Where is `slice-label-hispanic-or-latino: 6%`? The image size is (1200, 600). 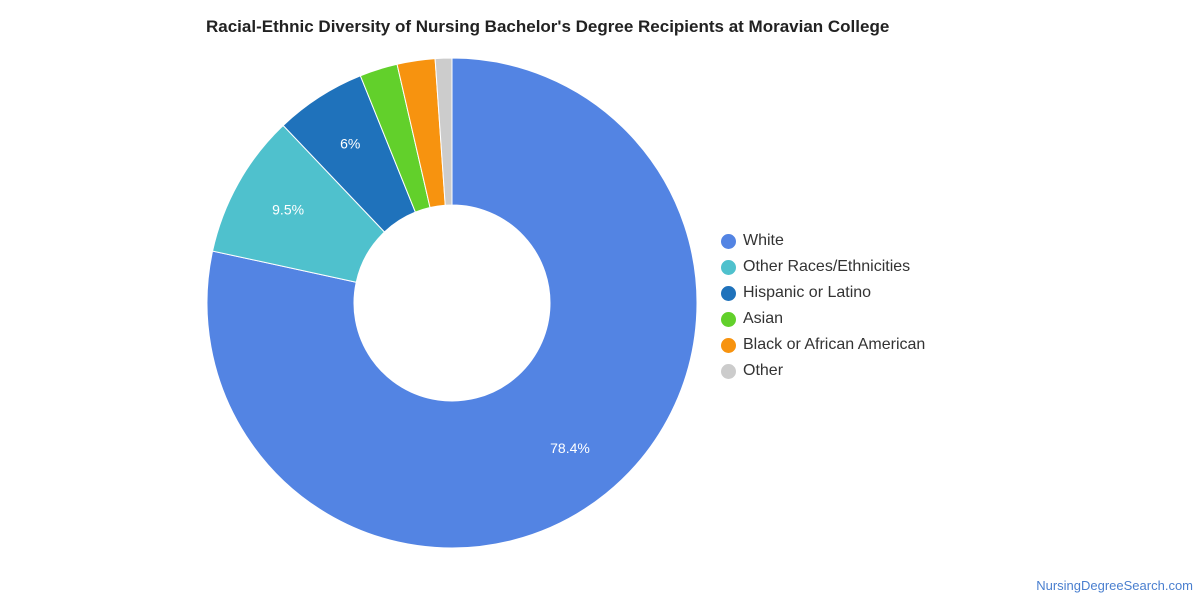 slice-label-hispanic-or-latino: 6% is located at coordinates (350, 144).